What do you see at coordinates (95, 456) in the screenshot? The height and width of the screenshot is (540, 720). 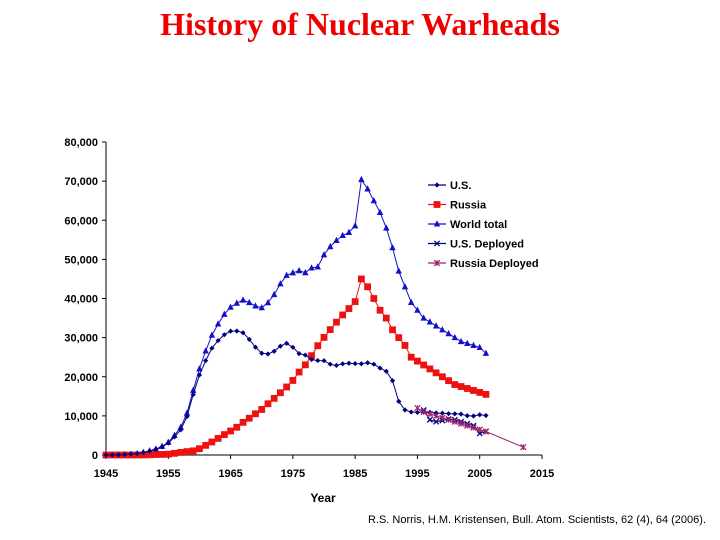 I see `y-tick-label: 0` at bounding box center [95, 456].